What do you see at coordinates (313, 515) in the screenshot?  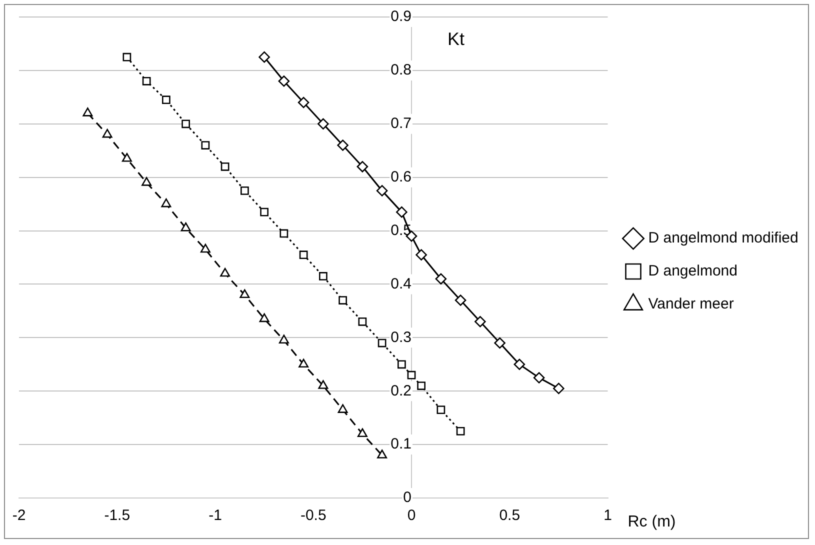 I see `x-tick-label: -0.5` at bounding box center [313, 515].